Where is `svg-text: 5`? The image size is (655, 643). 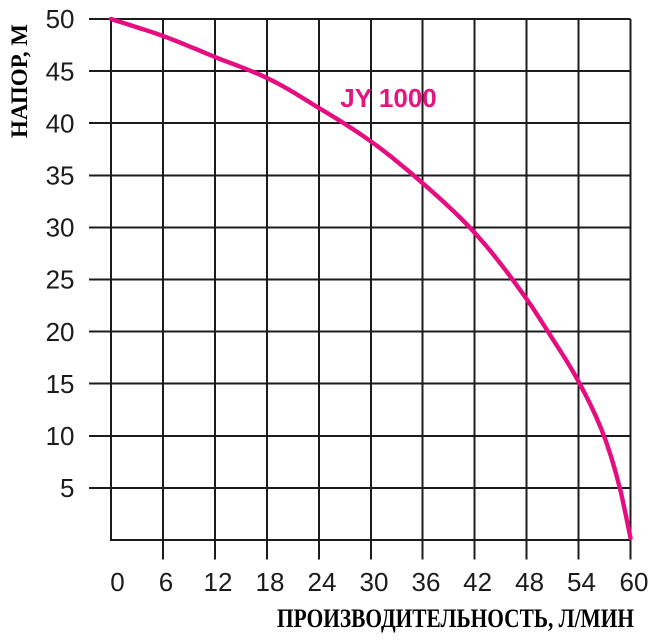
svg-text: 5 is located at coordinates (67, 488).